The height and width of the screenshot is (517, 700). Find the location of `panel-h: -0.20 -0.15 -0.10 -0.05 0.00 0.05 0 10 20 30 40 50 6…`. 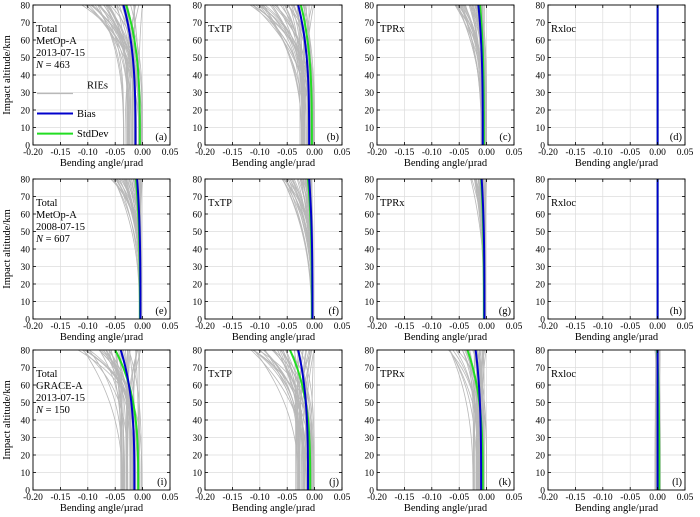

panel-h: -0.20 -0.15 -0.10 -0.05 0.00 0.05 0 10 20 30 40 50 6… is located at coordinates (615, 260).